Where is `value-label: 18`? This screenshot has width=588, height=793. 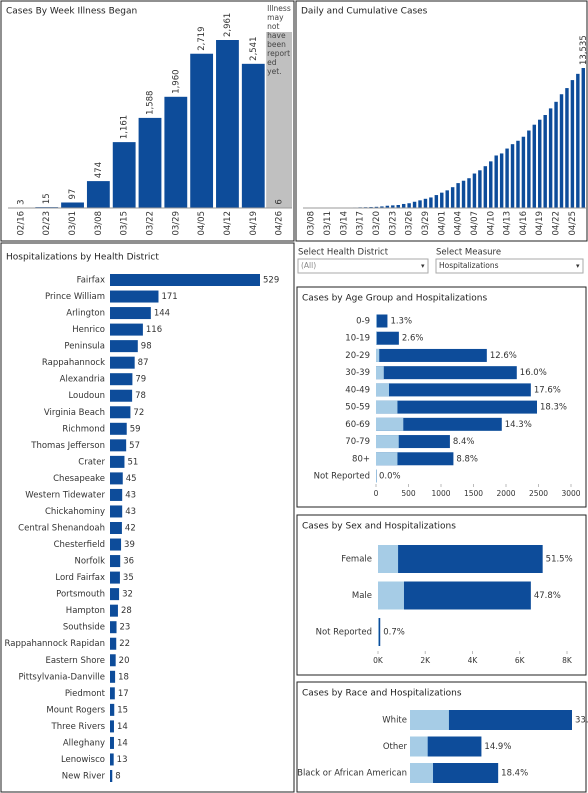 value-label: 18 is located at coordinates (123, 677).